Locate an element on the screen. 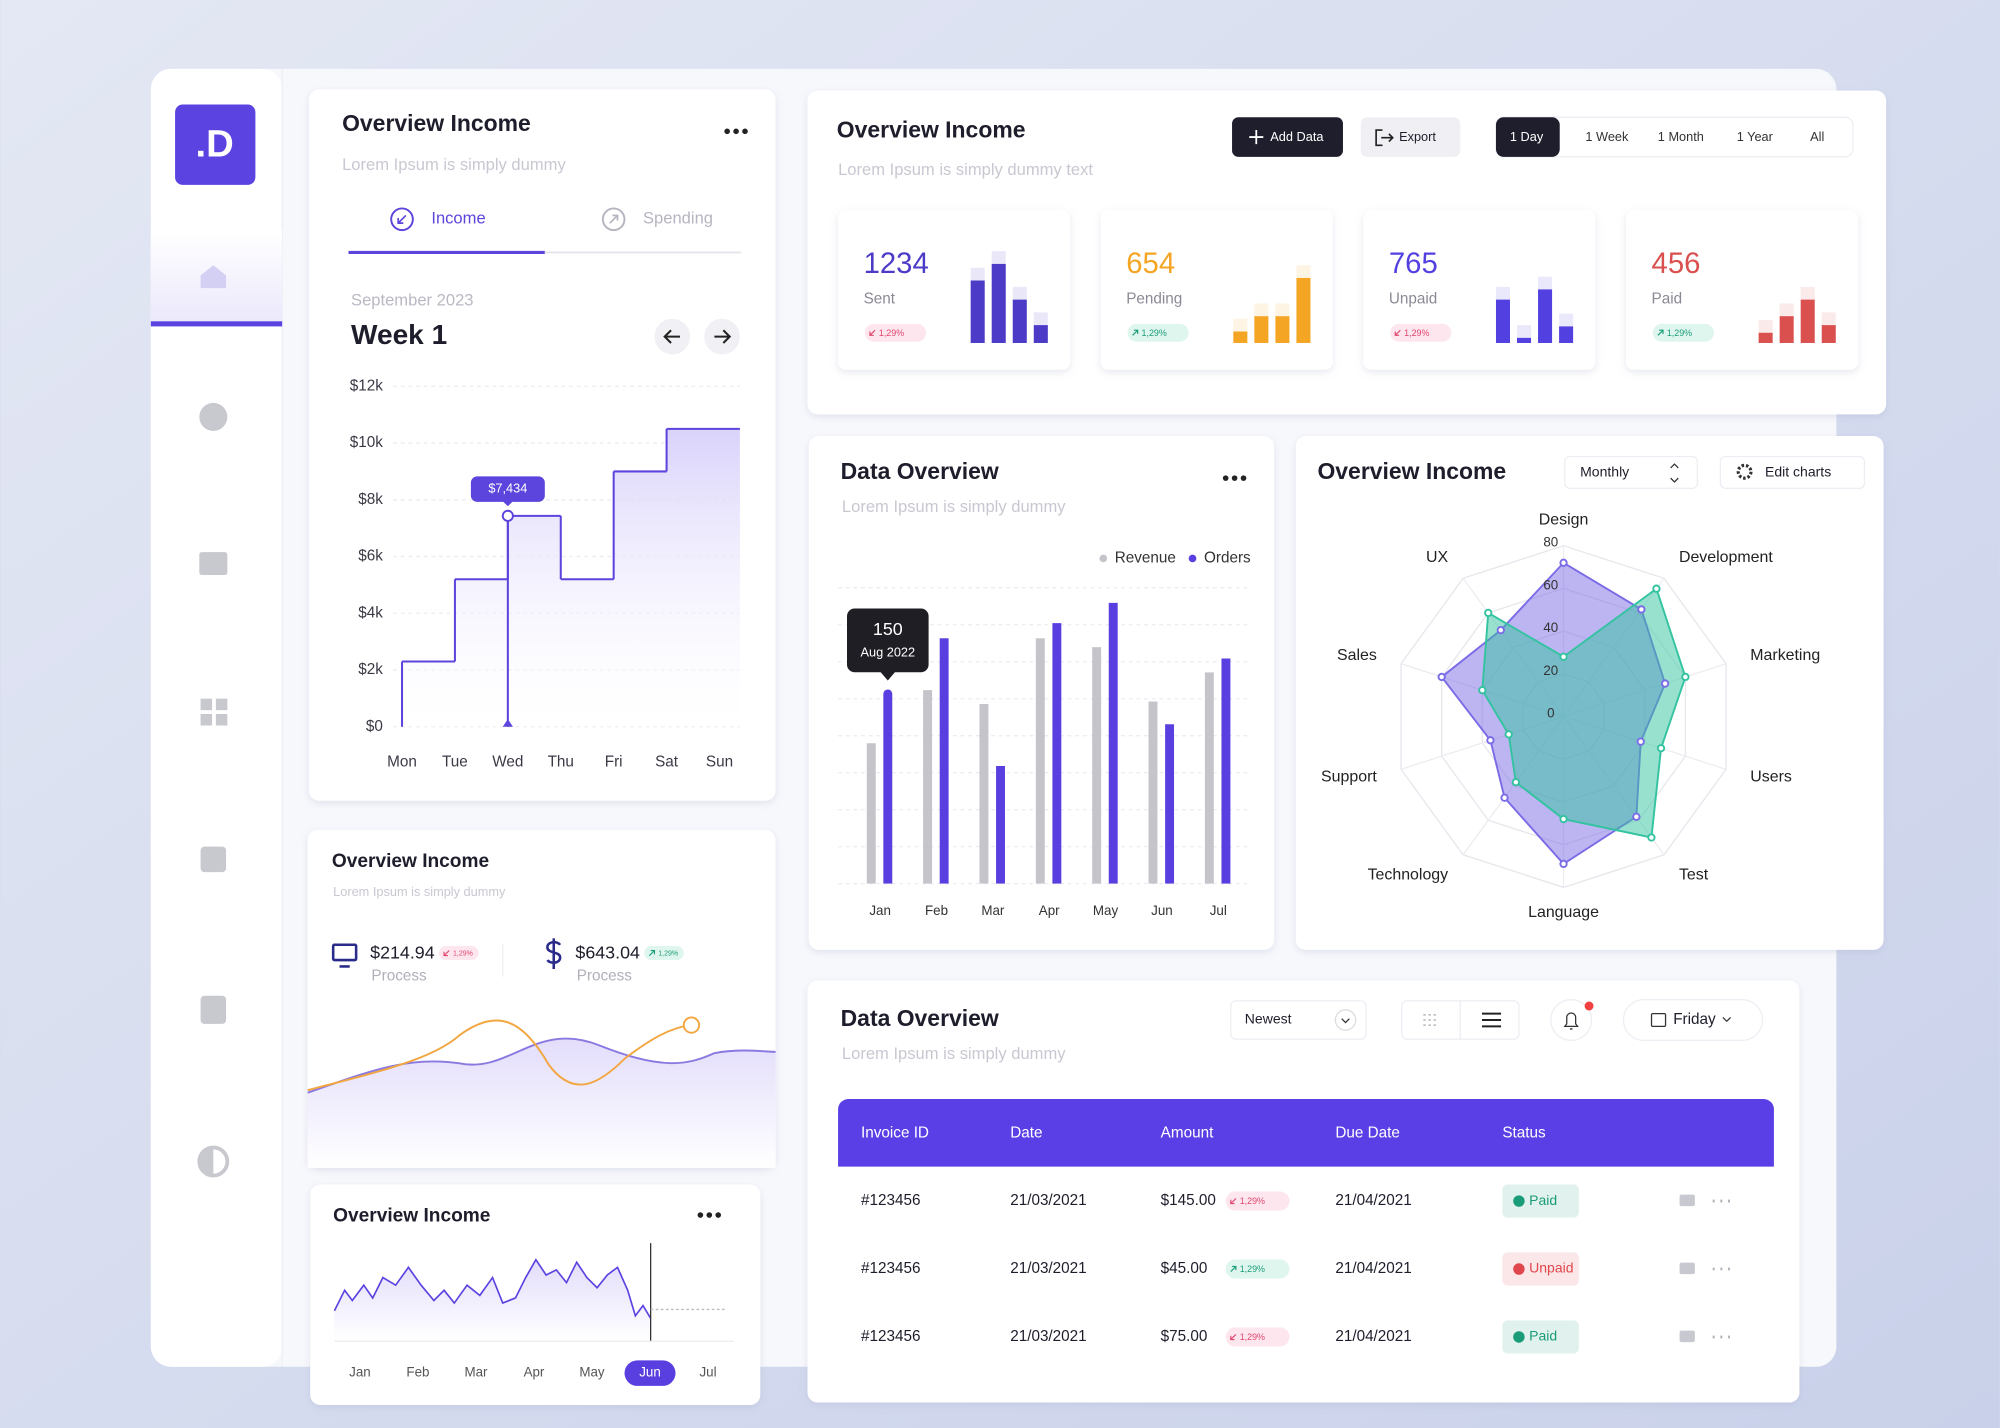  sidebar: .D is located at coordinates (216, 717).